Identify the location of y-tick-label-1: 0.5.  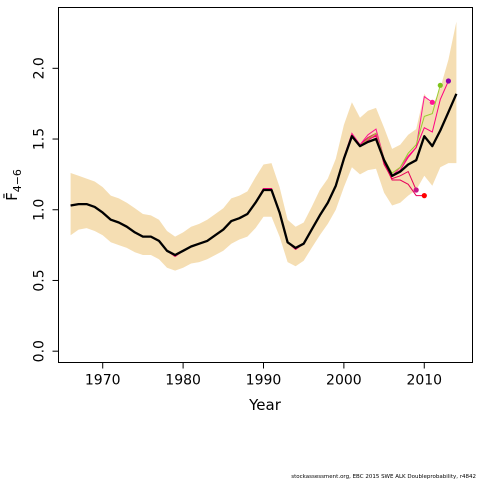
(40, 280).